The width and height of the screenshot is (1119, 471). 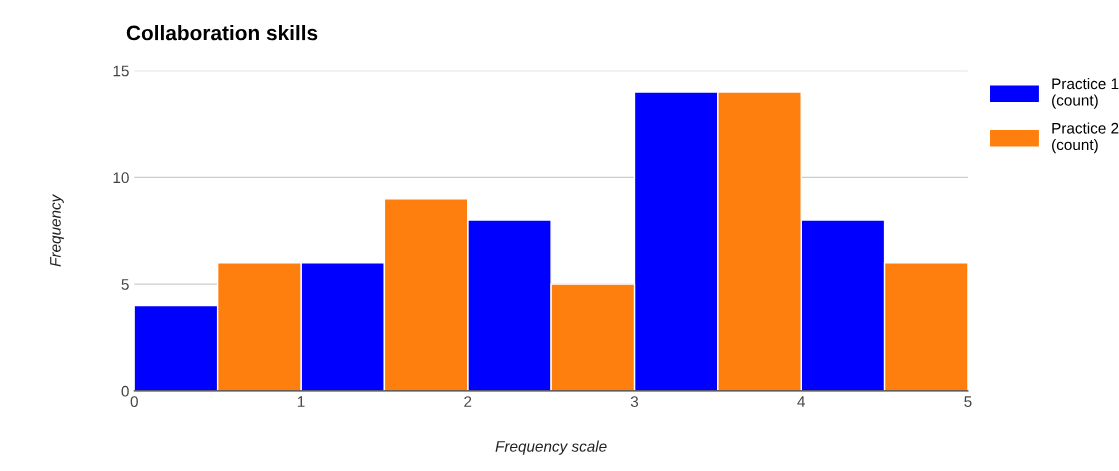 I want to click on chart-title: Collaboration skills, so click(x=222, y=33).